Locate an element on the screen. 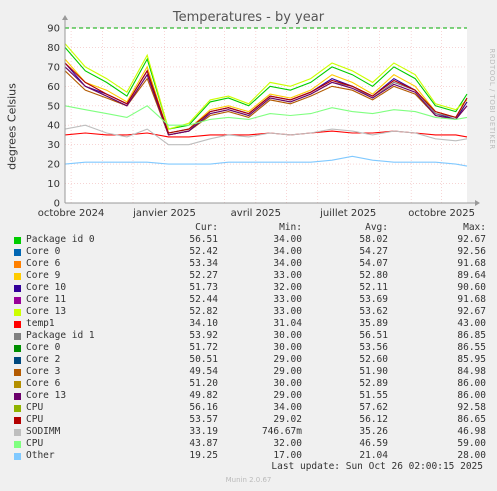  legend-max: 90.60 is located at coordinates (471, 287).